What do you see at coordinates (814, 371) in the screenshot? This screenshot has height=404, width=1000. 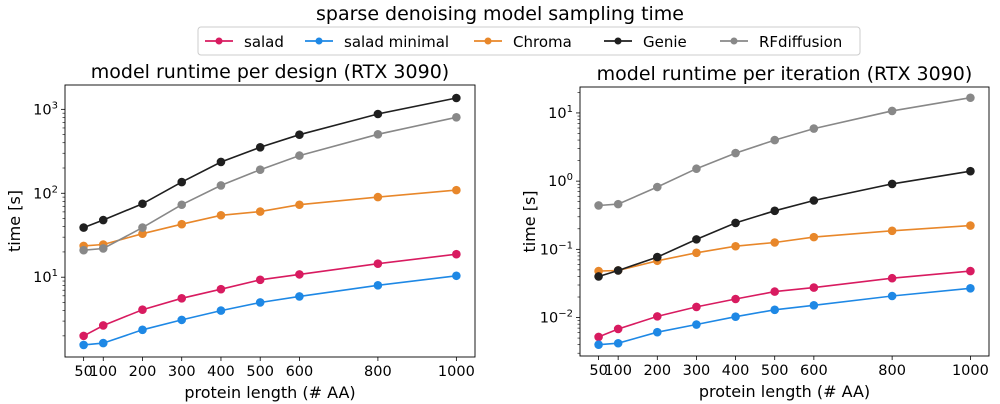 I see `x-tick-label: 600` at bounding box center [814, 371].